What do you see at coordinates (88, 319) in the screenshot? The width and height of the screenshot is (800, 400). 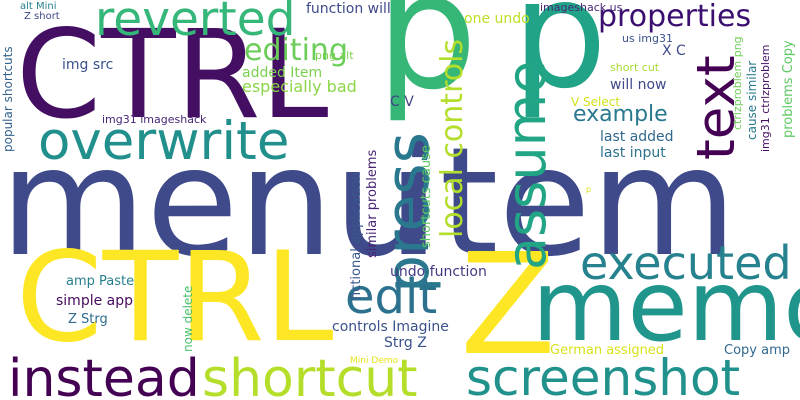 I see `word-z-strg: Z Strg` at bounding box center [88, 319].